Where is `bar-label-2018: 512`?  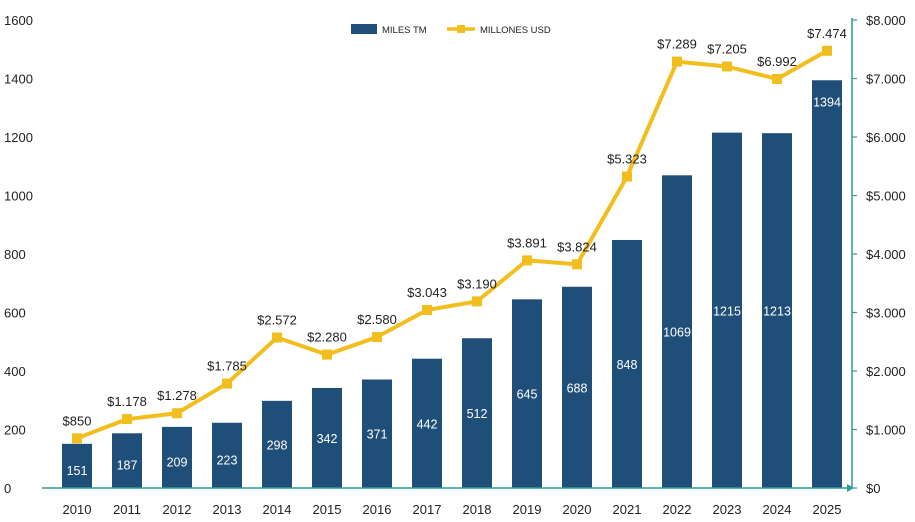 bar-label-2018: 512 is located at coordinates (477, 414).